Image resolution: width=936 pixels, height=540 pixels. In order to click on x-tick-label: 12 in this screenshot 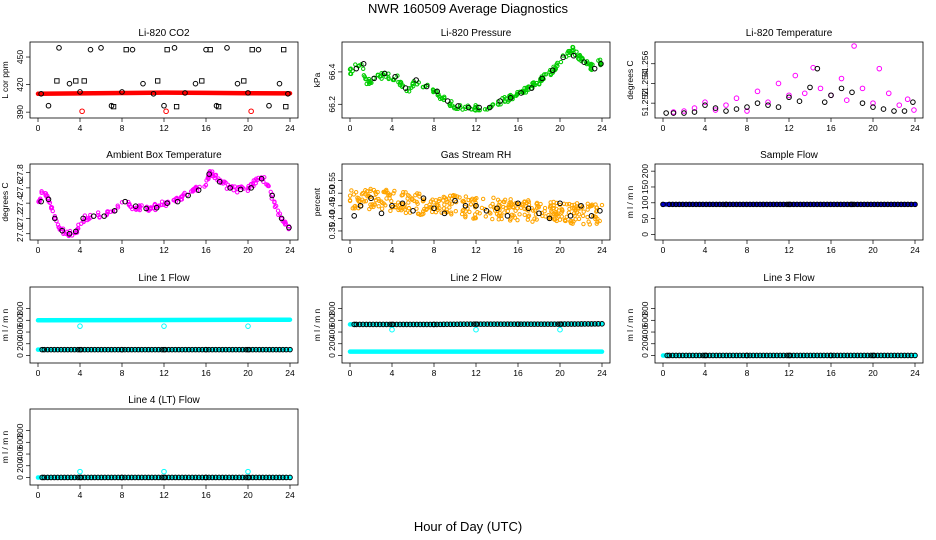, I will do `click(164, 250)`.